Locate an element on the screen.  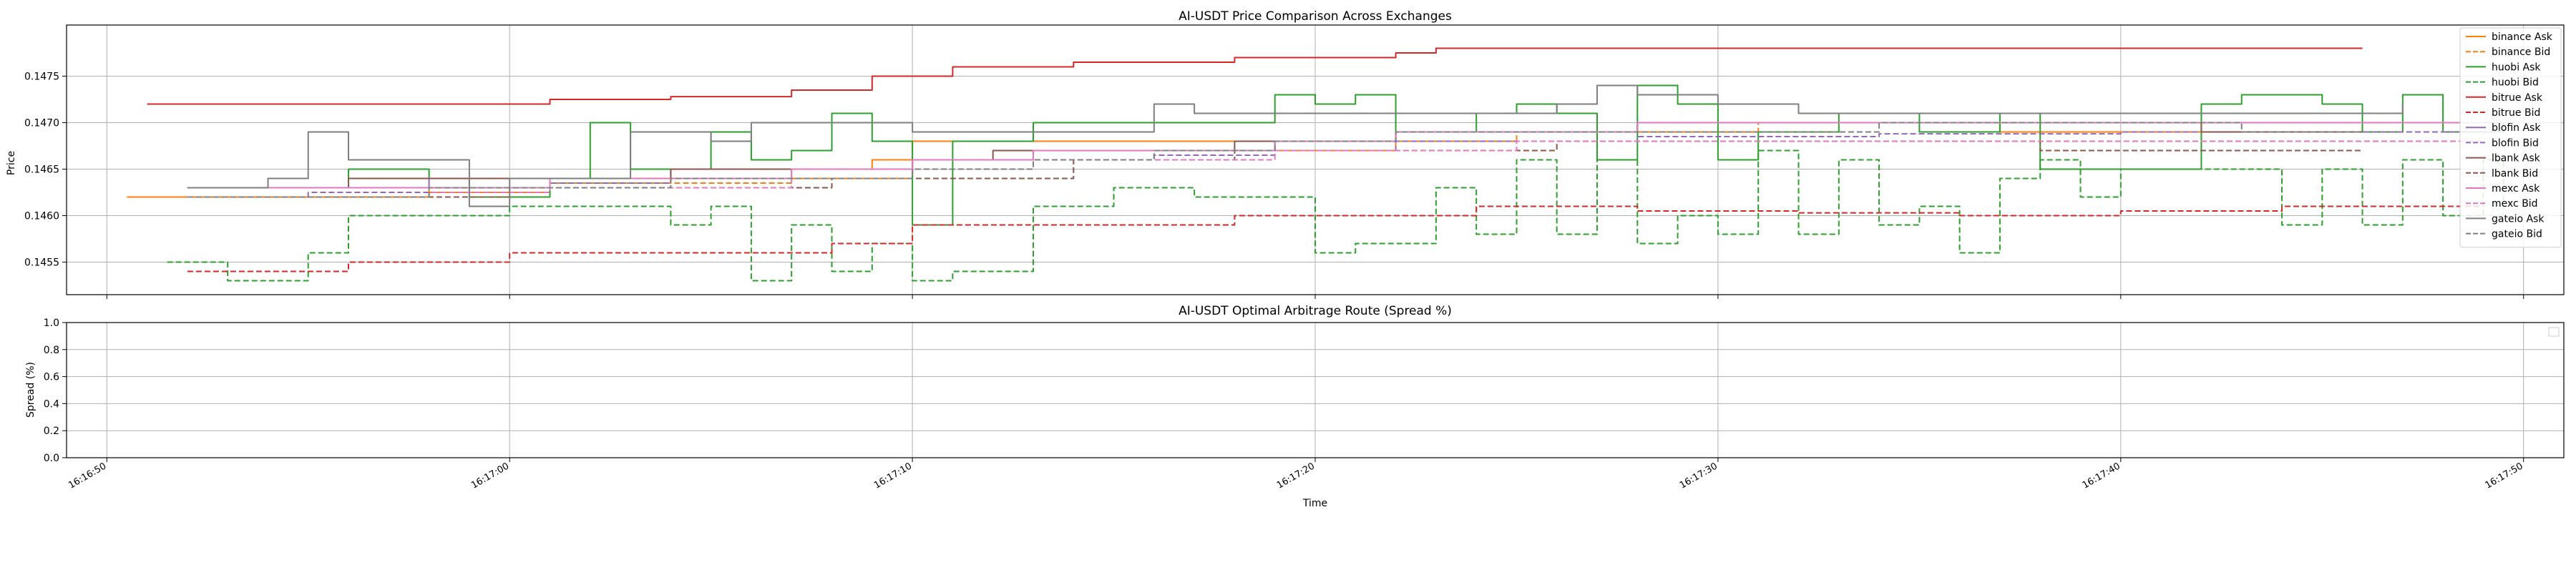
legend-label-bitrue-bid: bitrue Bid is located at coordinates (2516, 113).